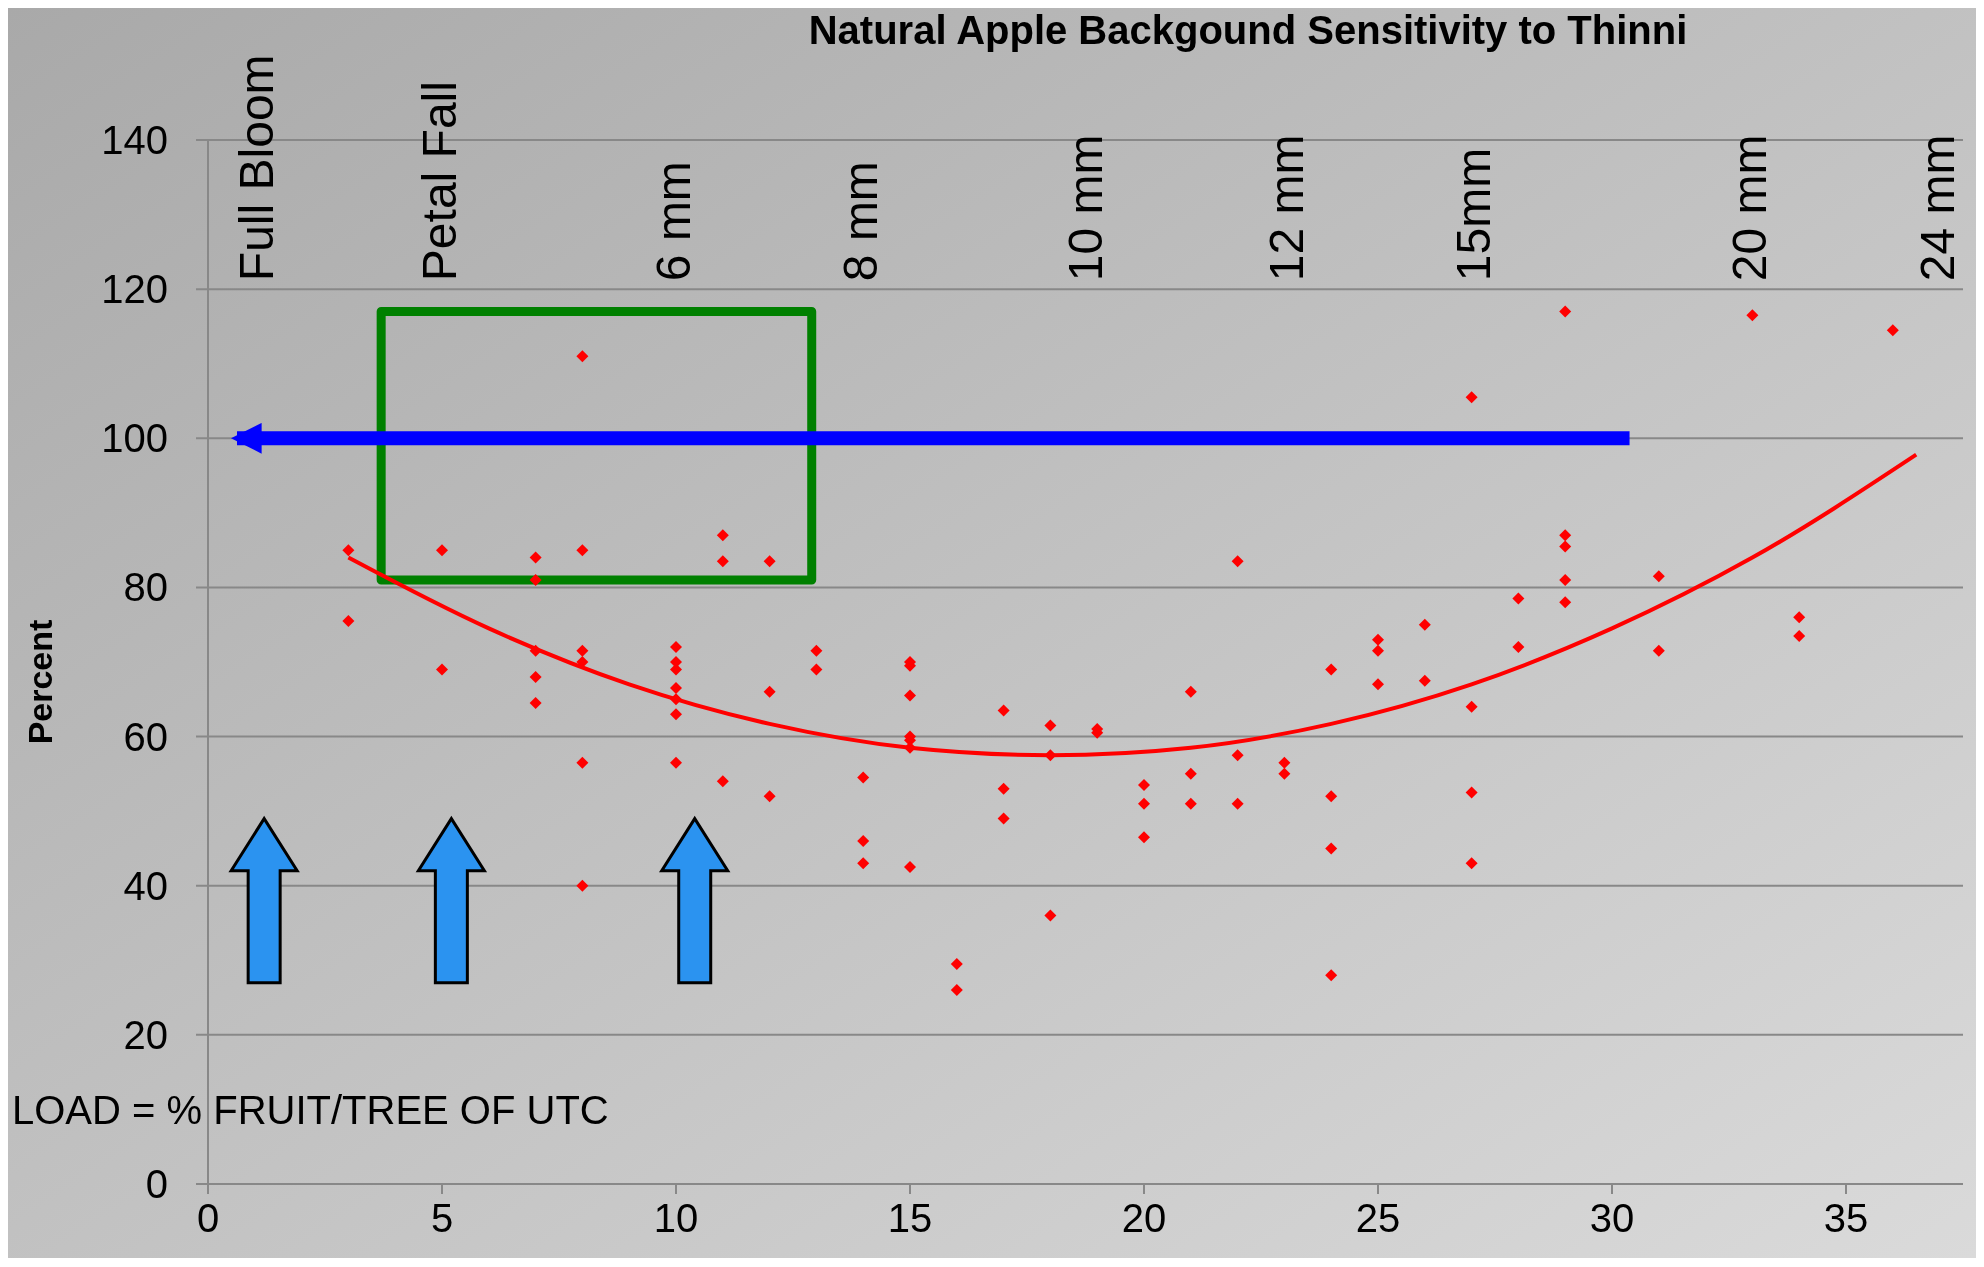 This screenshot has height=1267, width=1984. I want to click on y-tick-label: 20, so click(145, 1034).